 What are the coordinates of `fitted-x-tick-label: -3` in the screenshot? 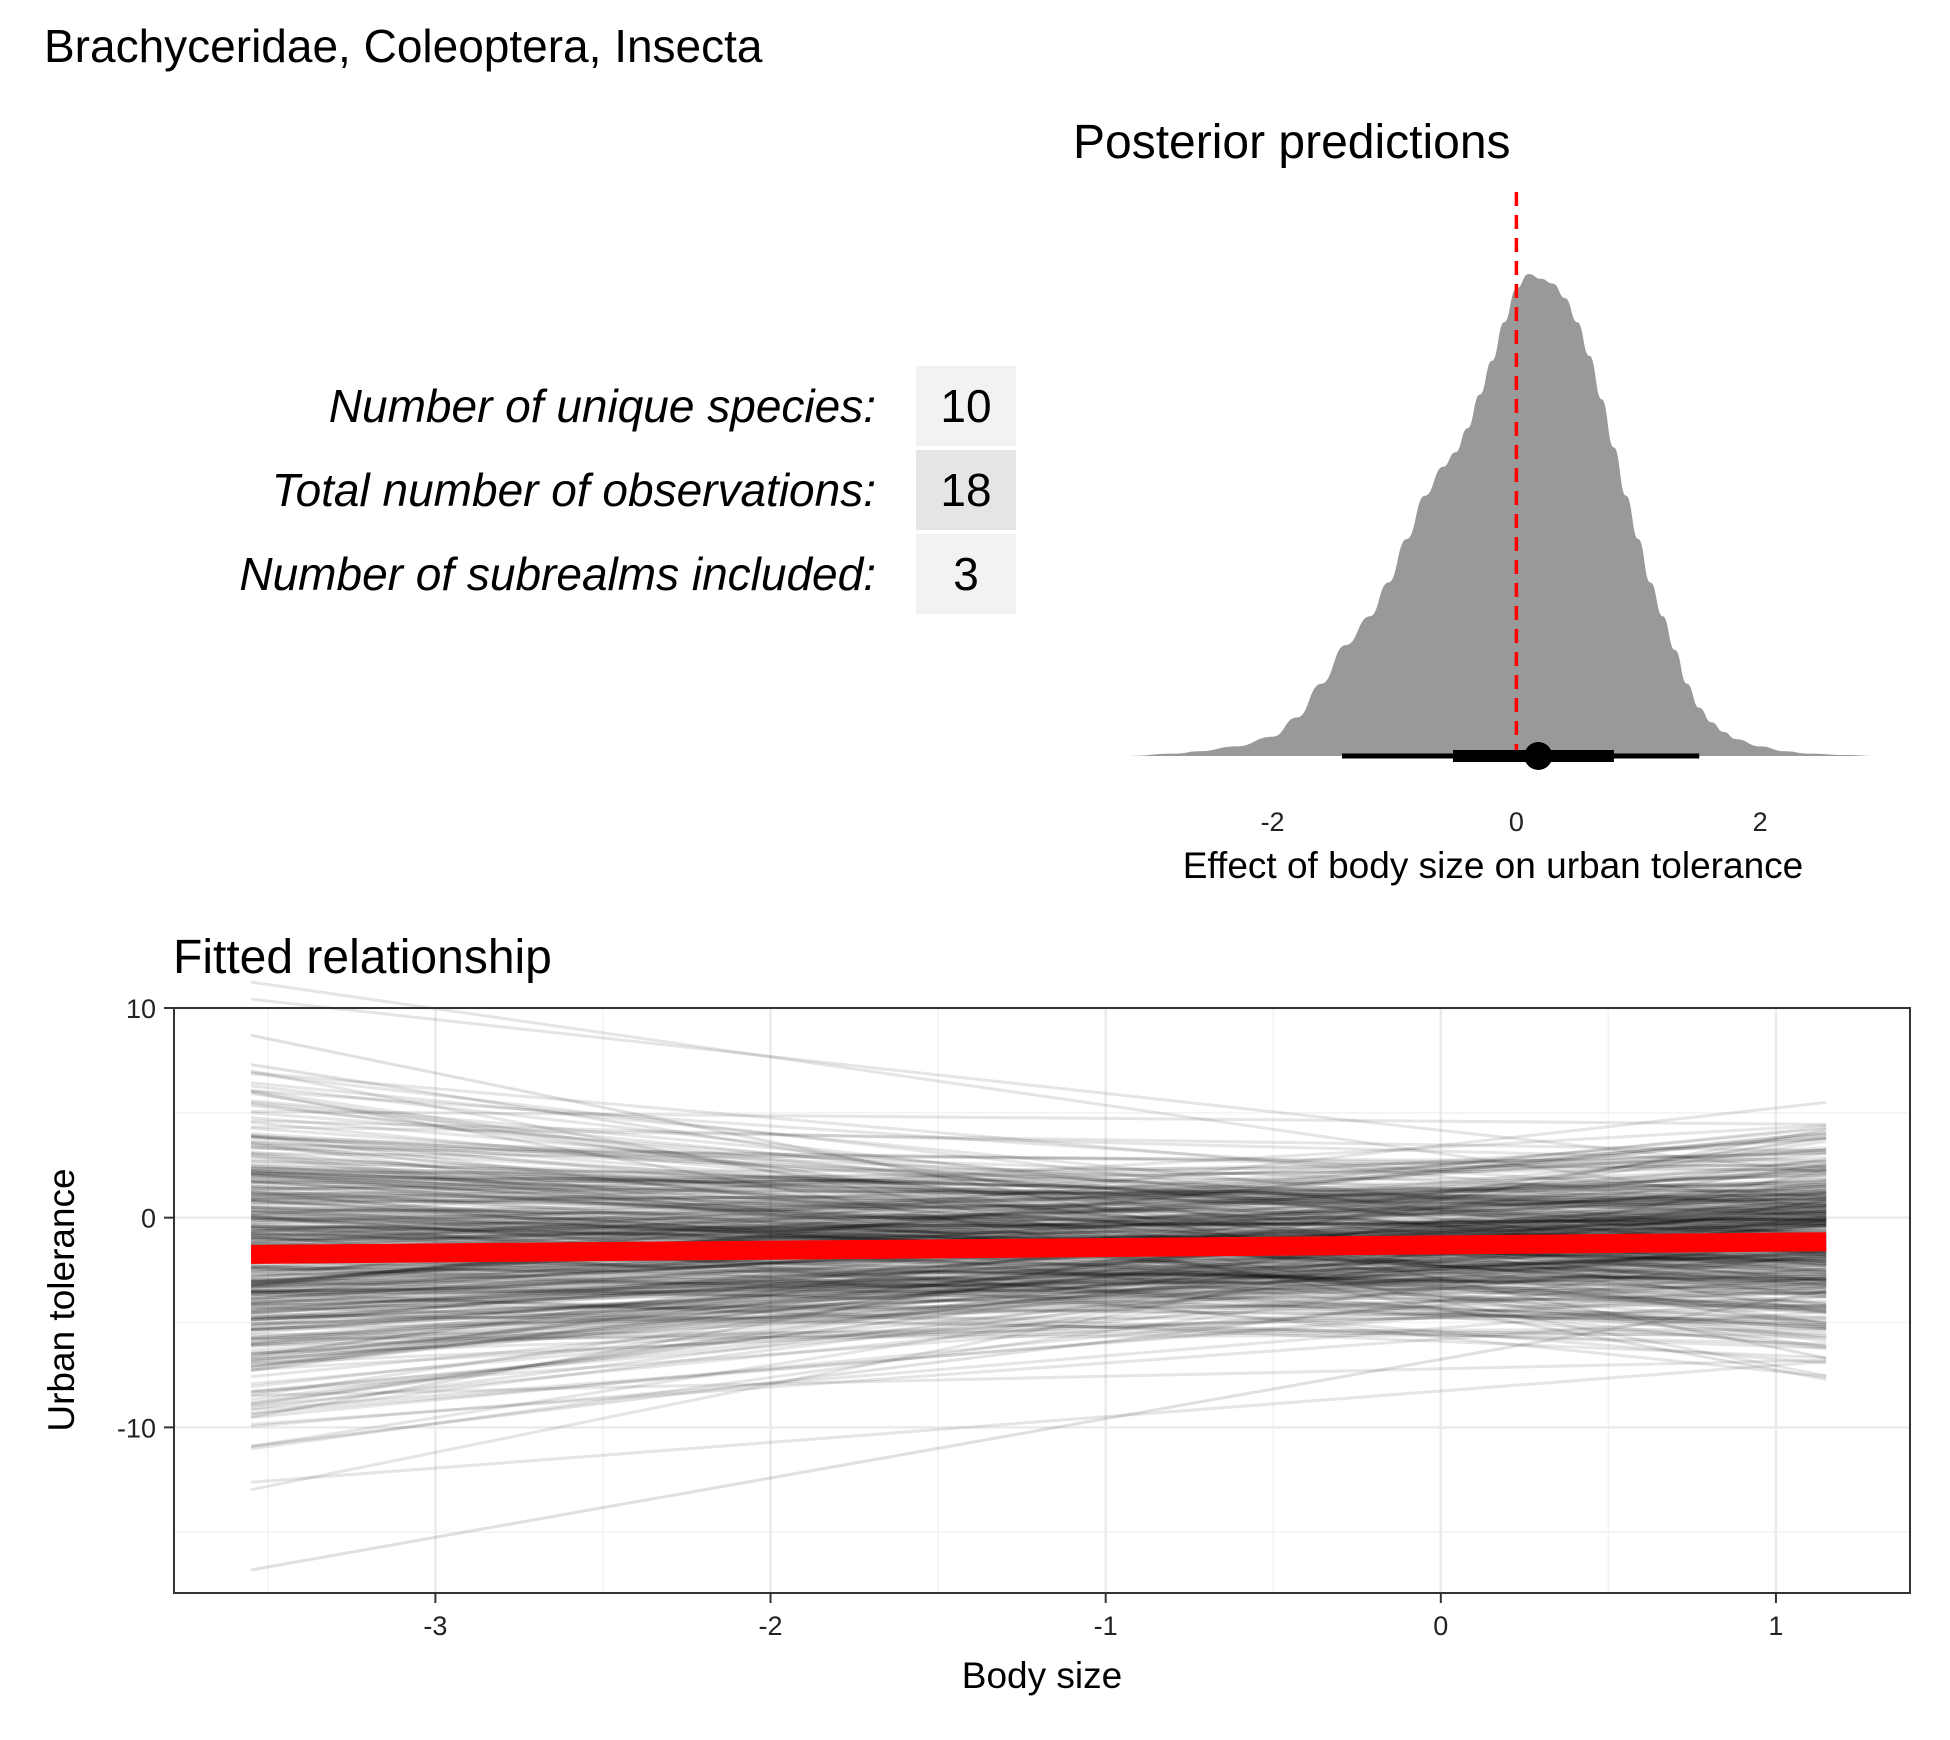 It's located at (435, 1626).